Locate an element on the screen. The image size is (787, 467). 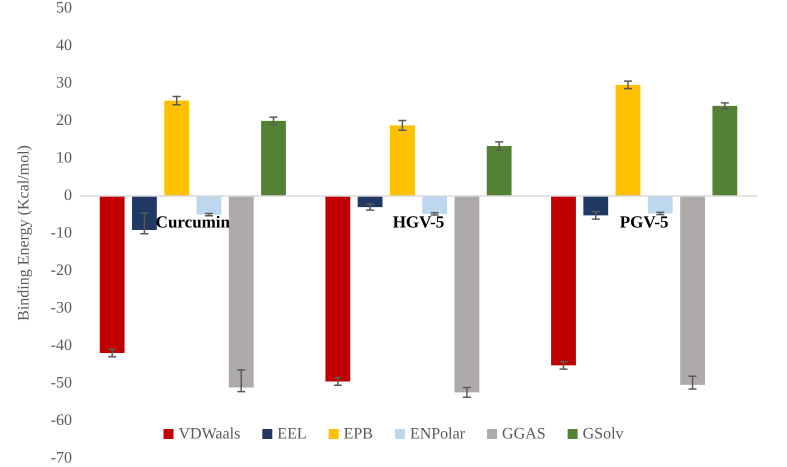
y-tick-label: -50 is located at coordinates (61, 383).